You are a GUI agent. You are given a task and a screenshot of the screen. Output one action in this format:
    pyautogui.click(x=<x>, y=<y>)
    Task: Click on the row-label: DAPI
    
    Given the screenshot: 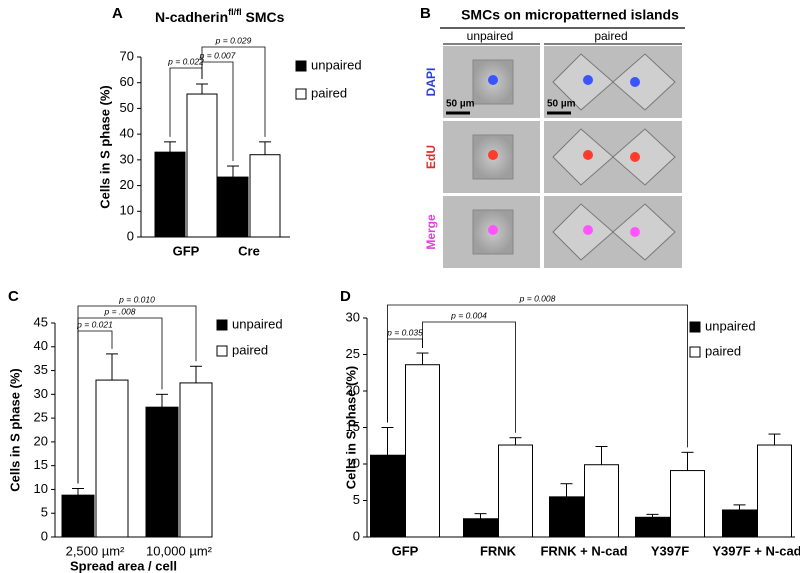 What is the action you would take?
    pyautogui.click(x=431, y=82)
    